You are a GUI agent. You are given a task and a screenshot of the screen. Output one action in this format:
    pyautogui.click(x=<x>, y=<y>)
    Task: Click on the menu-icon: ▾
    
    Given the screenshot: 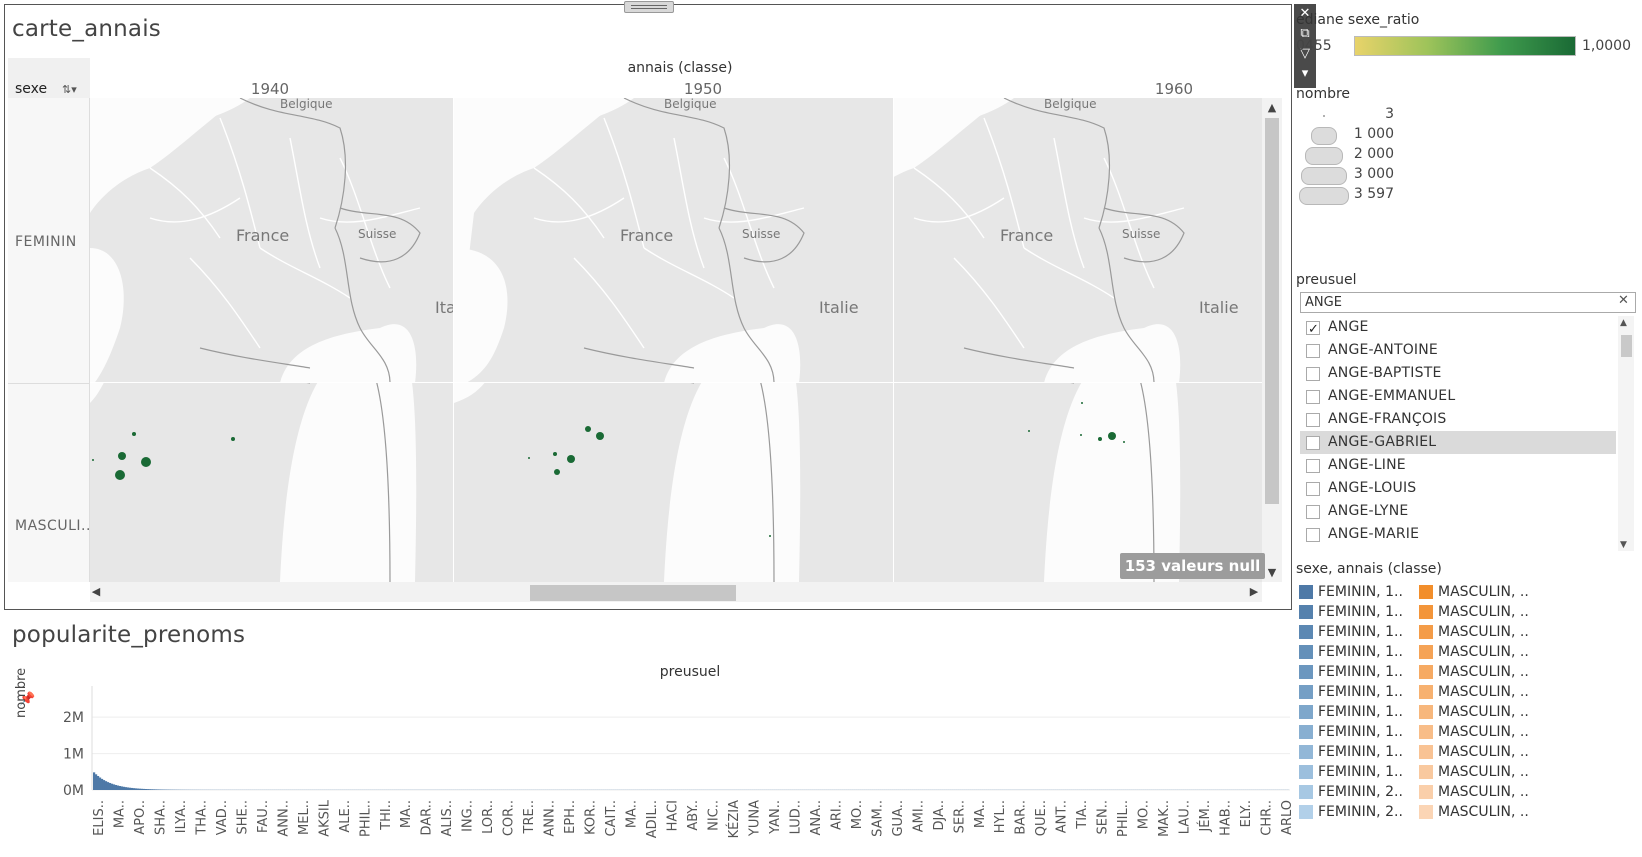 What is the action you would take?
    pyautogui.click(x=1305, y=74)
    